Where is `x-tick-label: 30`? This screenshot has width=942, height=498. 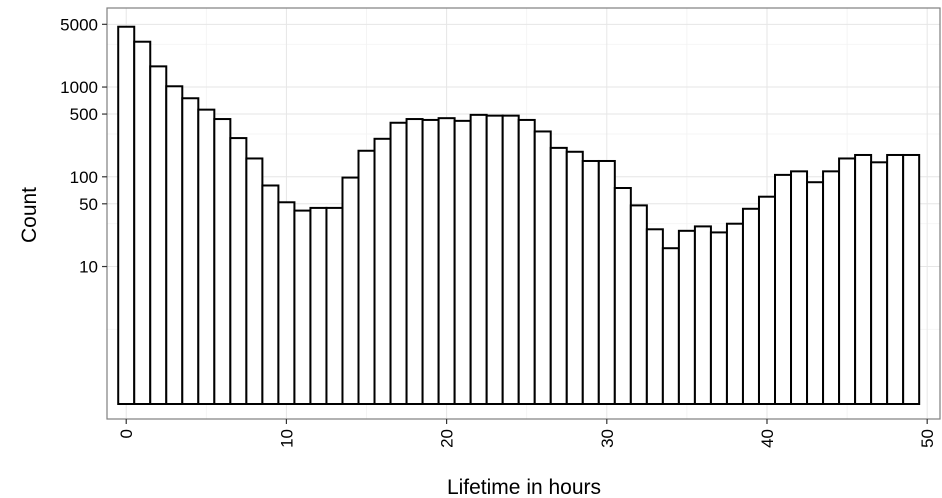
x-tick-label: 30 is located at coordinates (607, 438).